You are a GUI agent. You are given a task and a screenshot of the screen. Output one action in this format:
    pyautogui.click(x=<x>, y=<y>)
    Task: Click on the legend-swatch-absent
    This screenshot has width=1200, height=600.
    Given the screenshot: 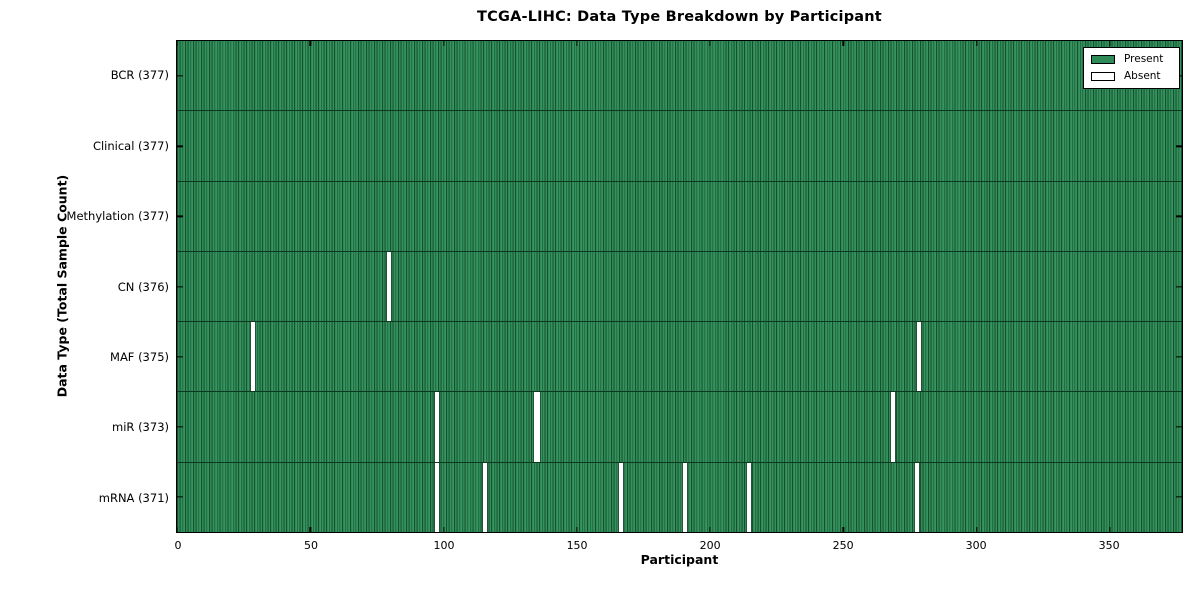 What is the action you would take?
    pyautogui.click(x=1103, y=76)
    